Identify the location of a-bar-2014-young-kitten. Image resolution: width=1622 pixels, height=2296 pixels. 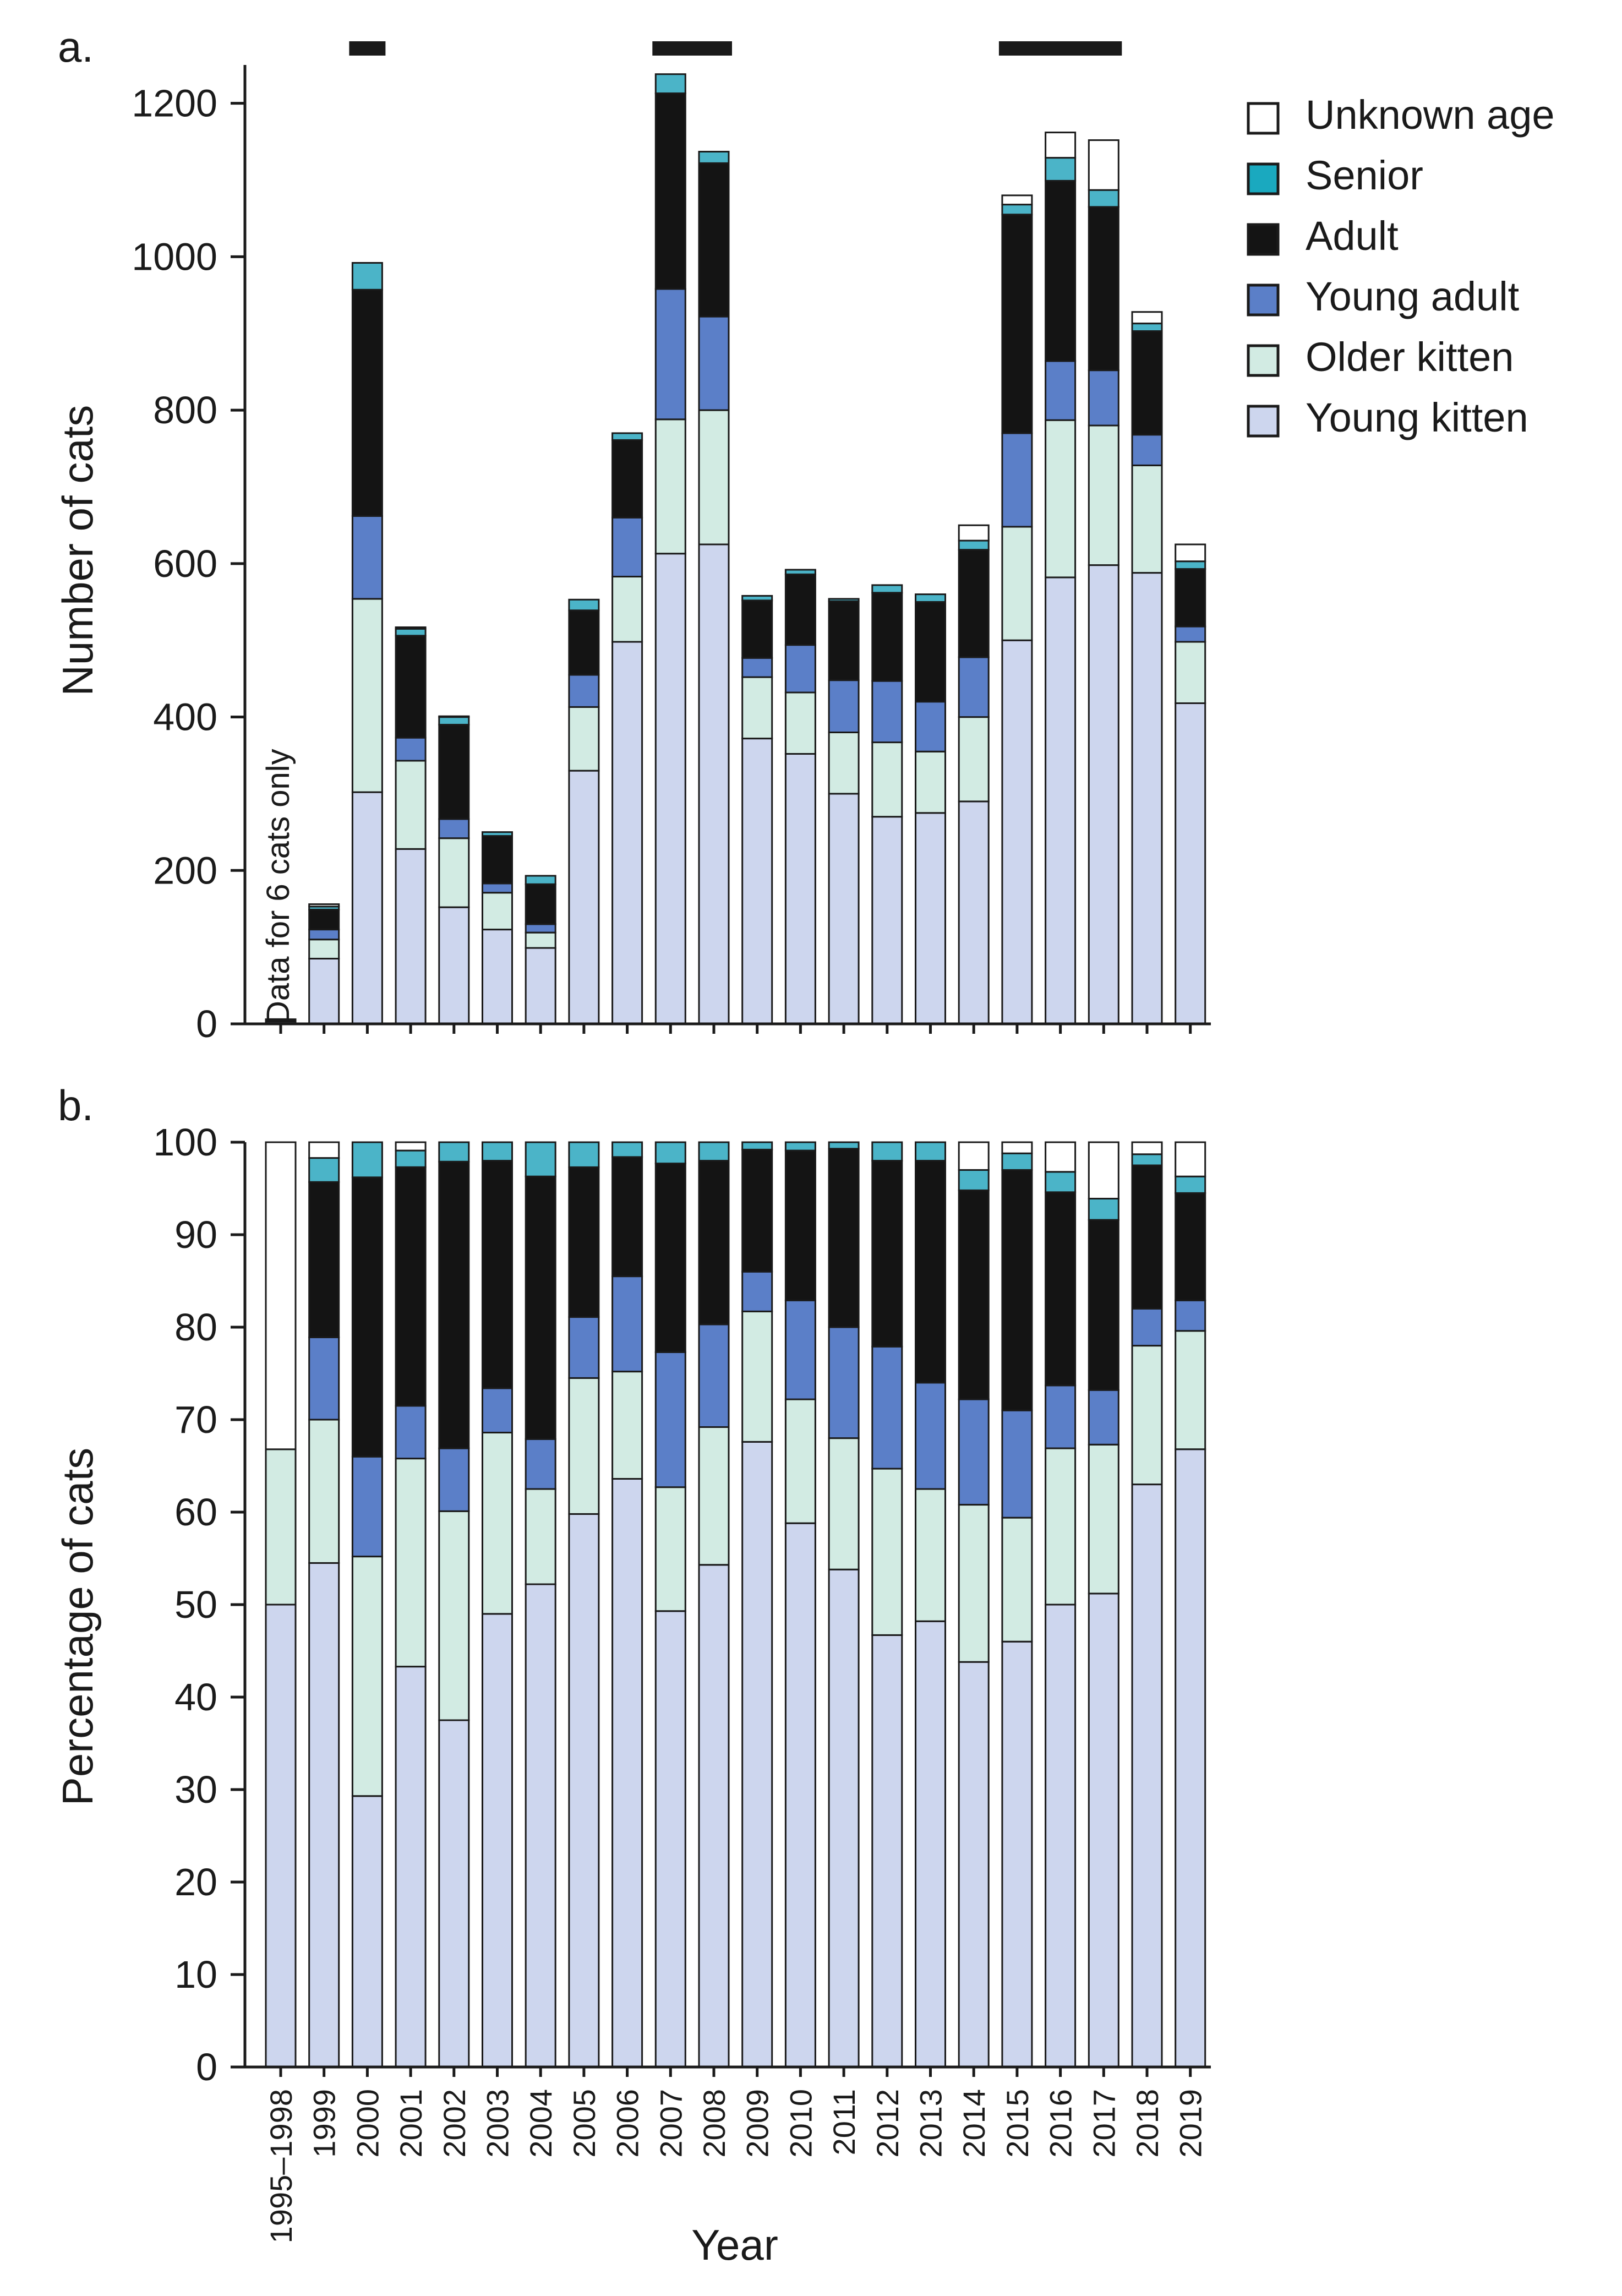
(974, 913).